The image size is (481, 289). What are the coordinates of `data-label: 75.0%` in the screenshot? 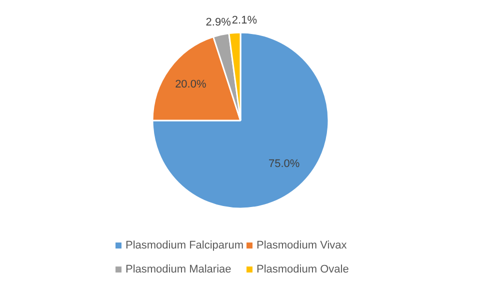 It's located at (284, 164).